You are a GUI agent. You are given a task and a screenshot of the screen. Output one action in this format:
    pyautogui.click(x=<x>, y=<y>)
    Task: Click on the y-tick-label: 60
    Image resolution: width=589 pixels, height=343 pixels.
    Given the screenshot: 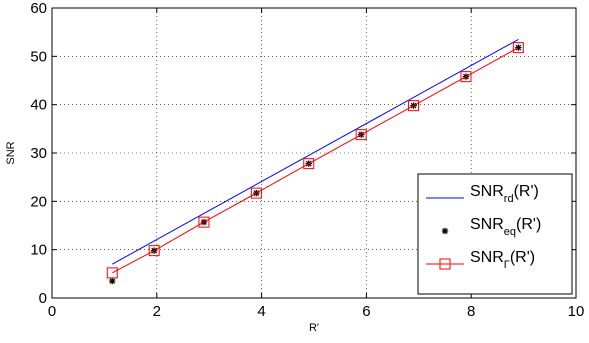 What is the action you would take?
    pyautogui.click(x=38, y=8)
    